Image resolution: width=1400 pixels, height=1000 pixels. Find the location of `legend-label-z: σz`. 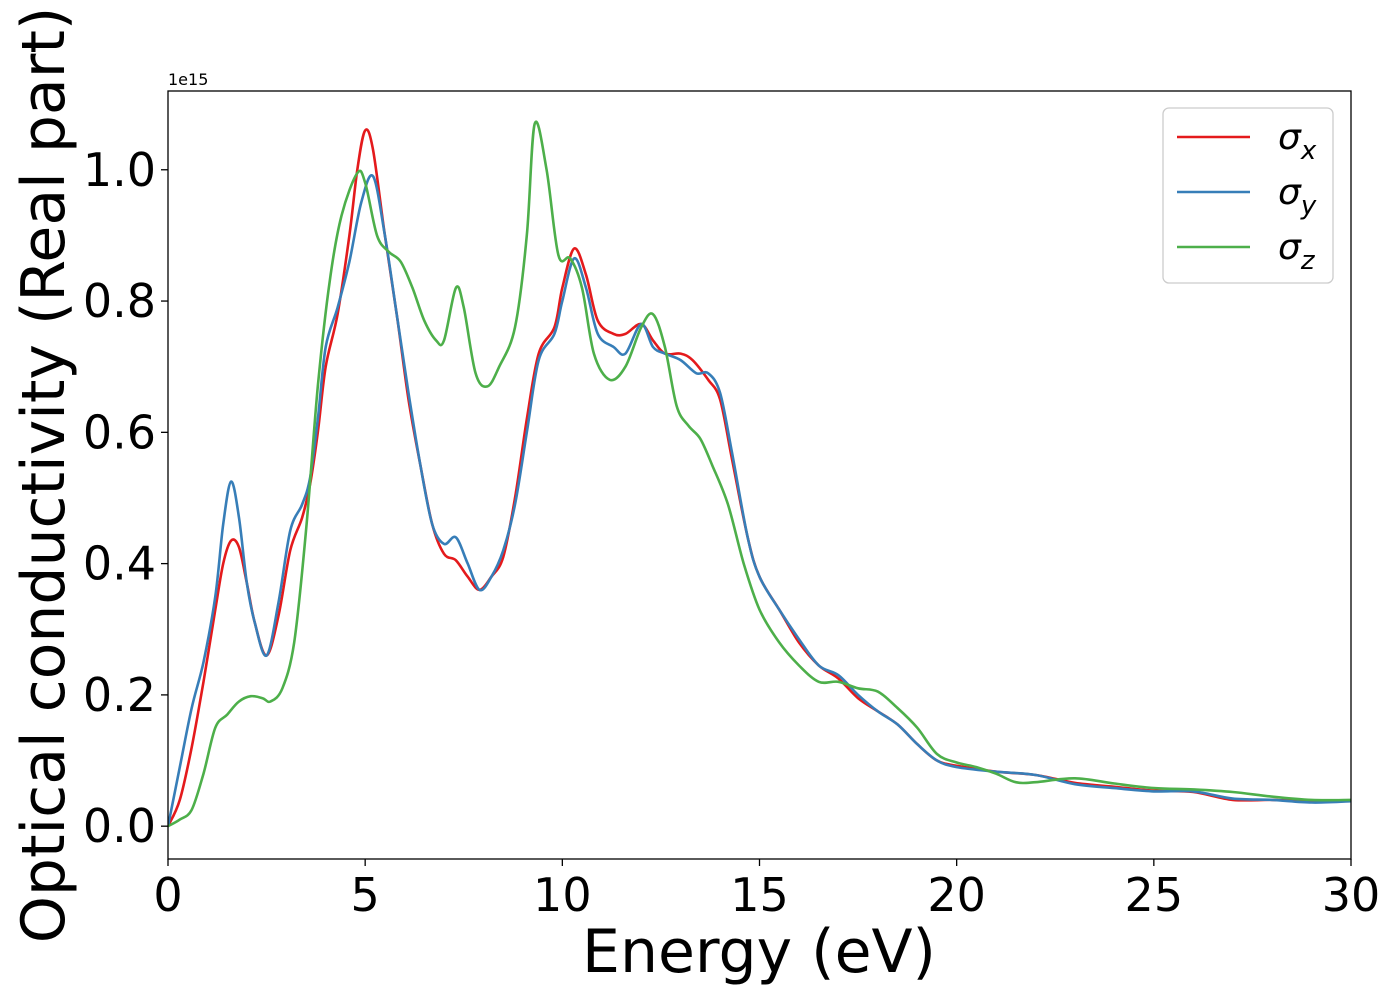

legend-label-z: σz is located at coordinates (1297, 251).